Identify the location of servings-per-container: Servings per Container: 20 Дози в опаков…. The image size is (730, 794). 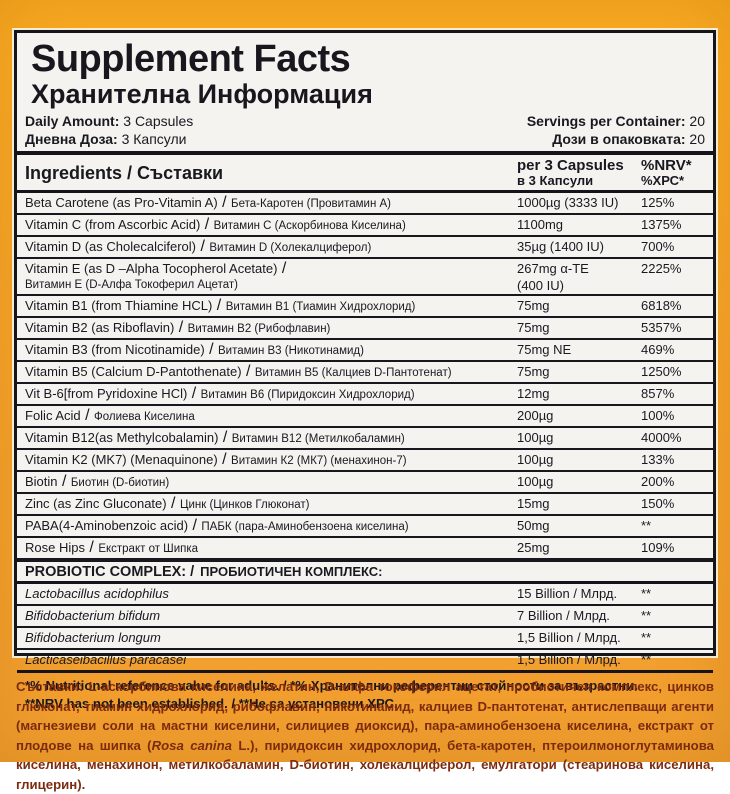
(616, 130).